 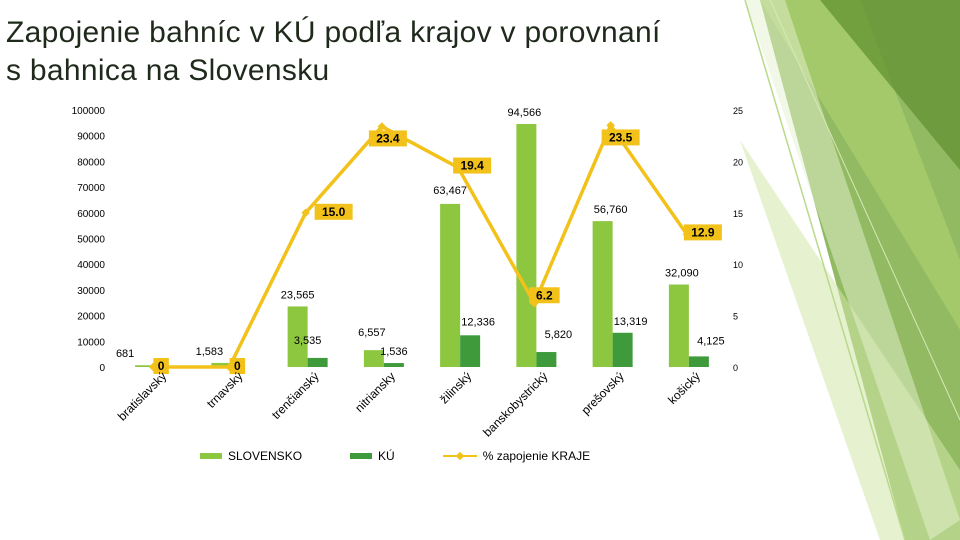 I want to click on x-category-label: prešovský, so click(x=603, y=393).